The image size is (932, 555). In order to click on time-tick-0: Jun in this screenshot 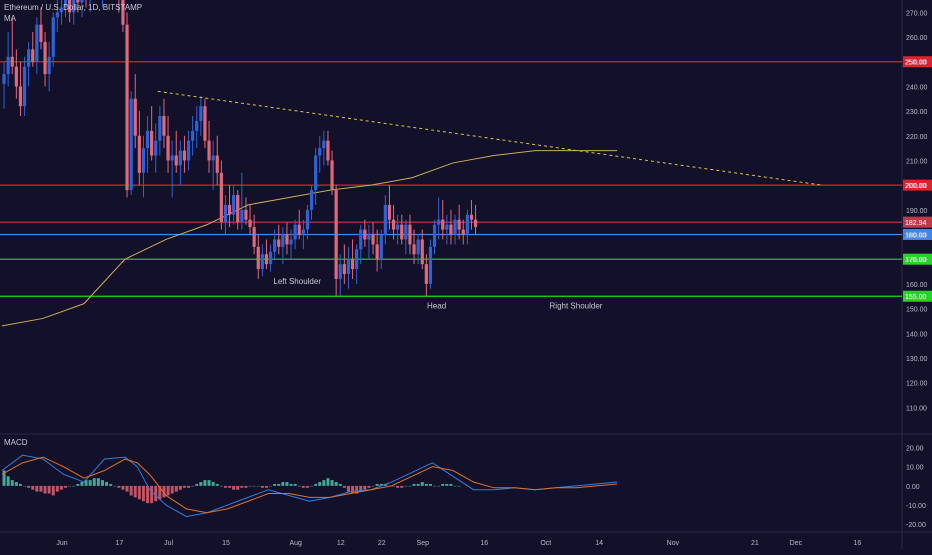, I will do `click(61, 543)`.